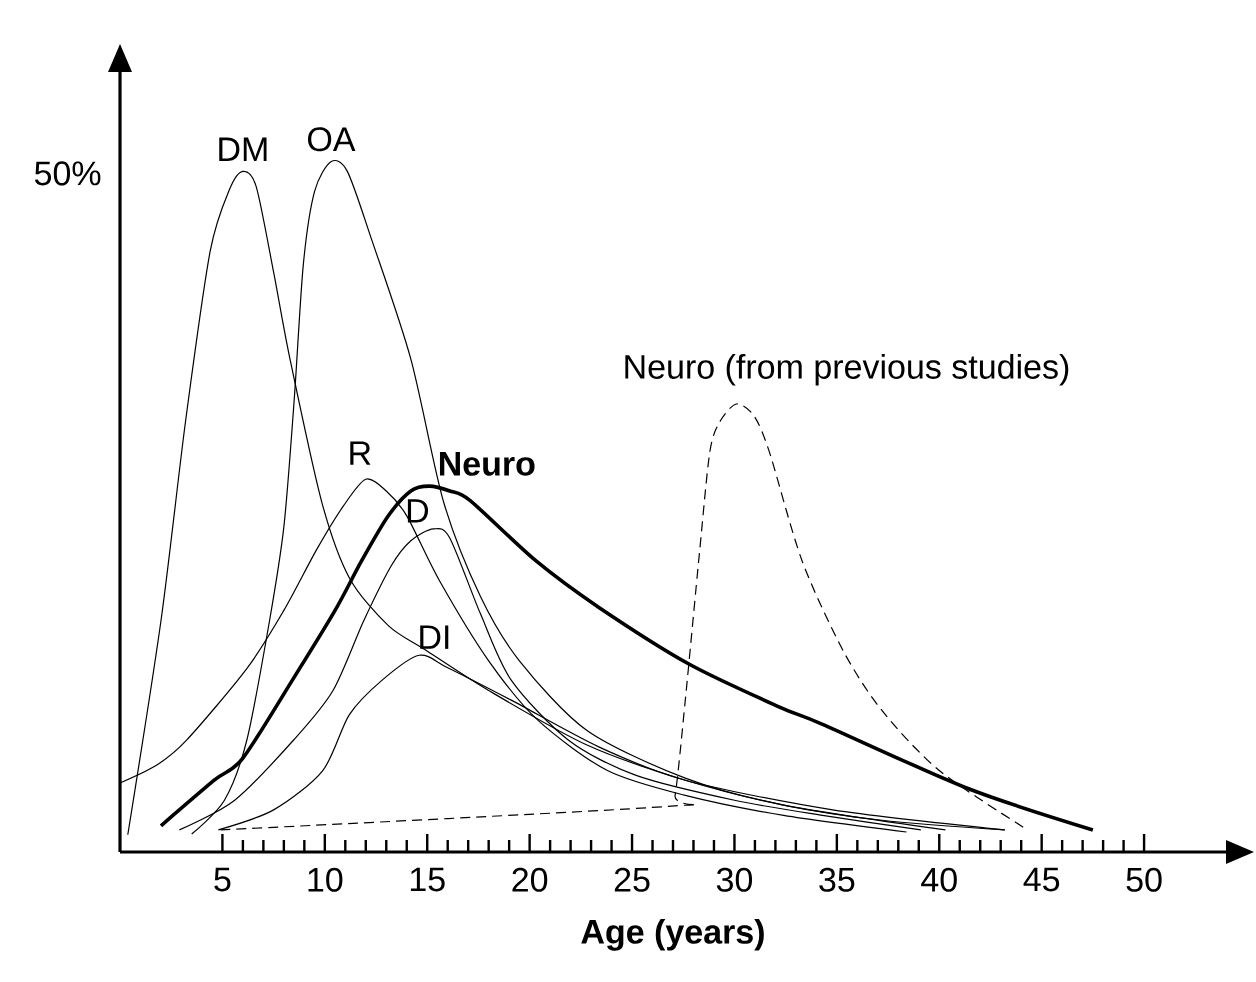 This screenshot has width=1256, height=982. Describe the element at coordinates (325, 879) in the screenshot. I see `x-tick-label: 10` at that location.